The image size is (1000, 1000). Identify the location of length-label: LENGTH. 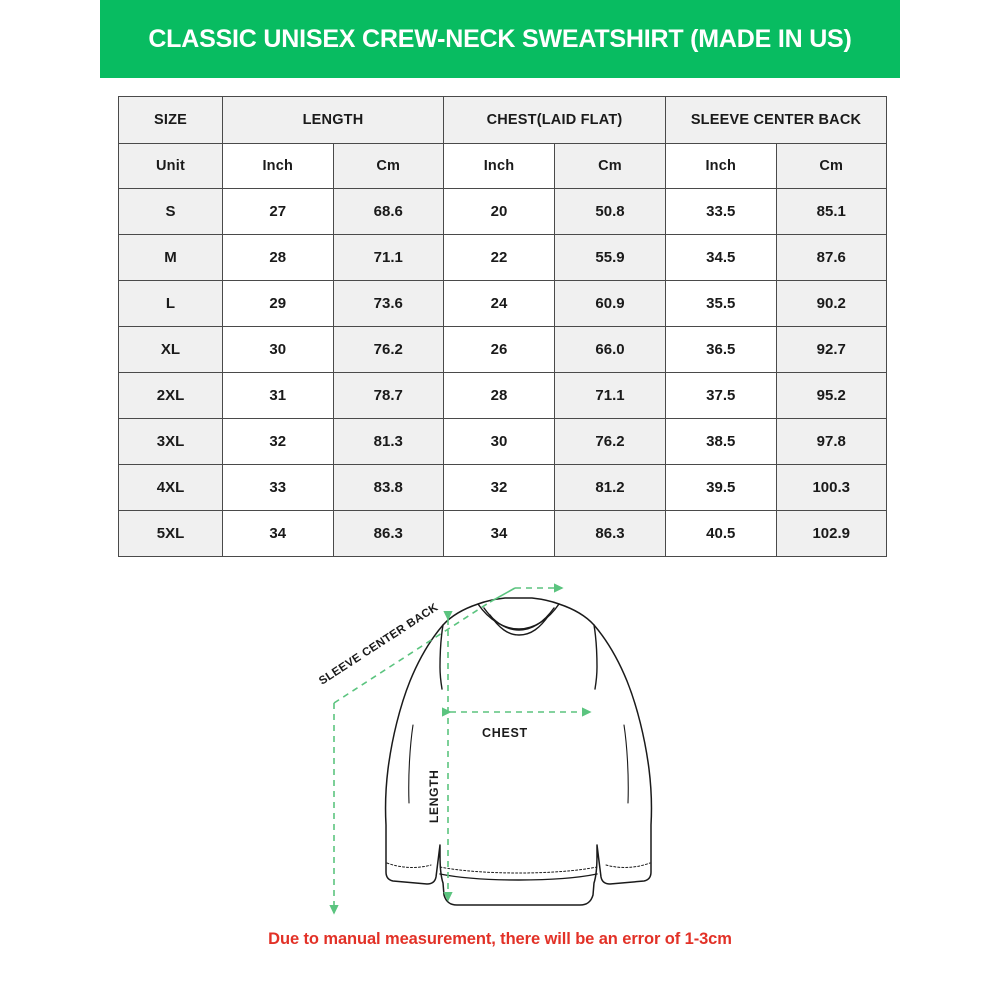
(434, 796).